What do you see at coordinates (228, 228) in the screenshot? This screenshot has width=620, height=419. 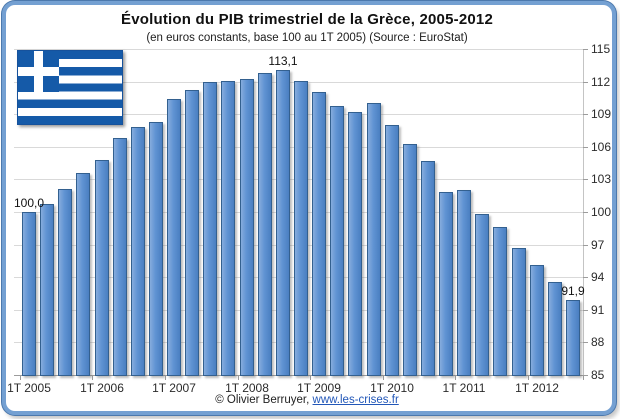 I see `bar-4T-2007` at bounding box center [228, 228].